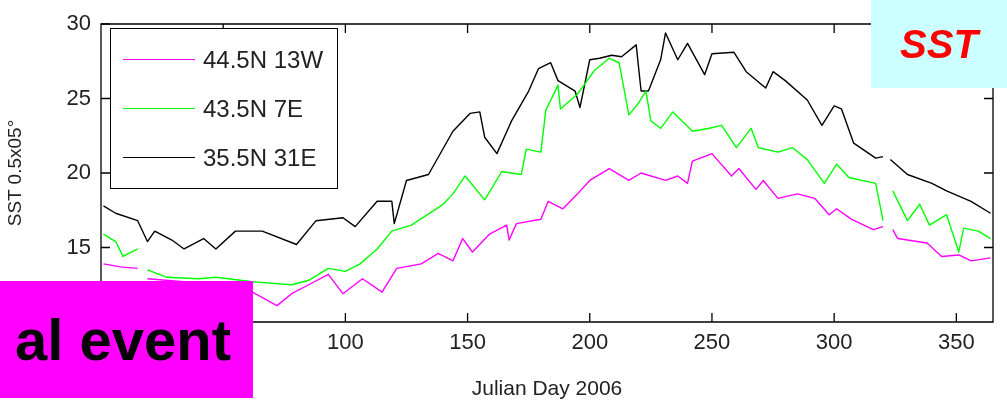  Describe the element at coordinates (78, 246) in the screenshot. I see `y-tick-label: 15` at that location.